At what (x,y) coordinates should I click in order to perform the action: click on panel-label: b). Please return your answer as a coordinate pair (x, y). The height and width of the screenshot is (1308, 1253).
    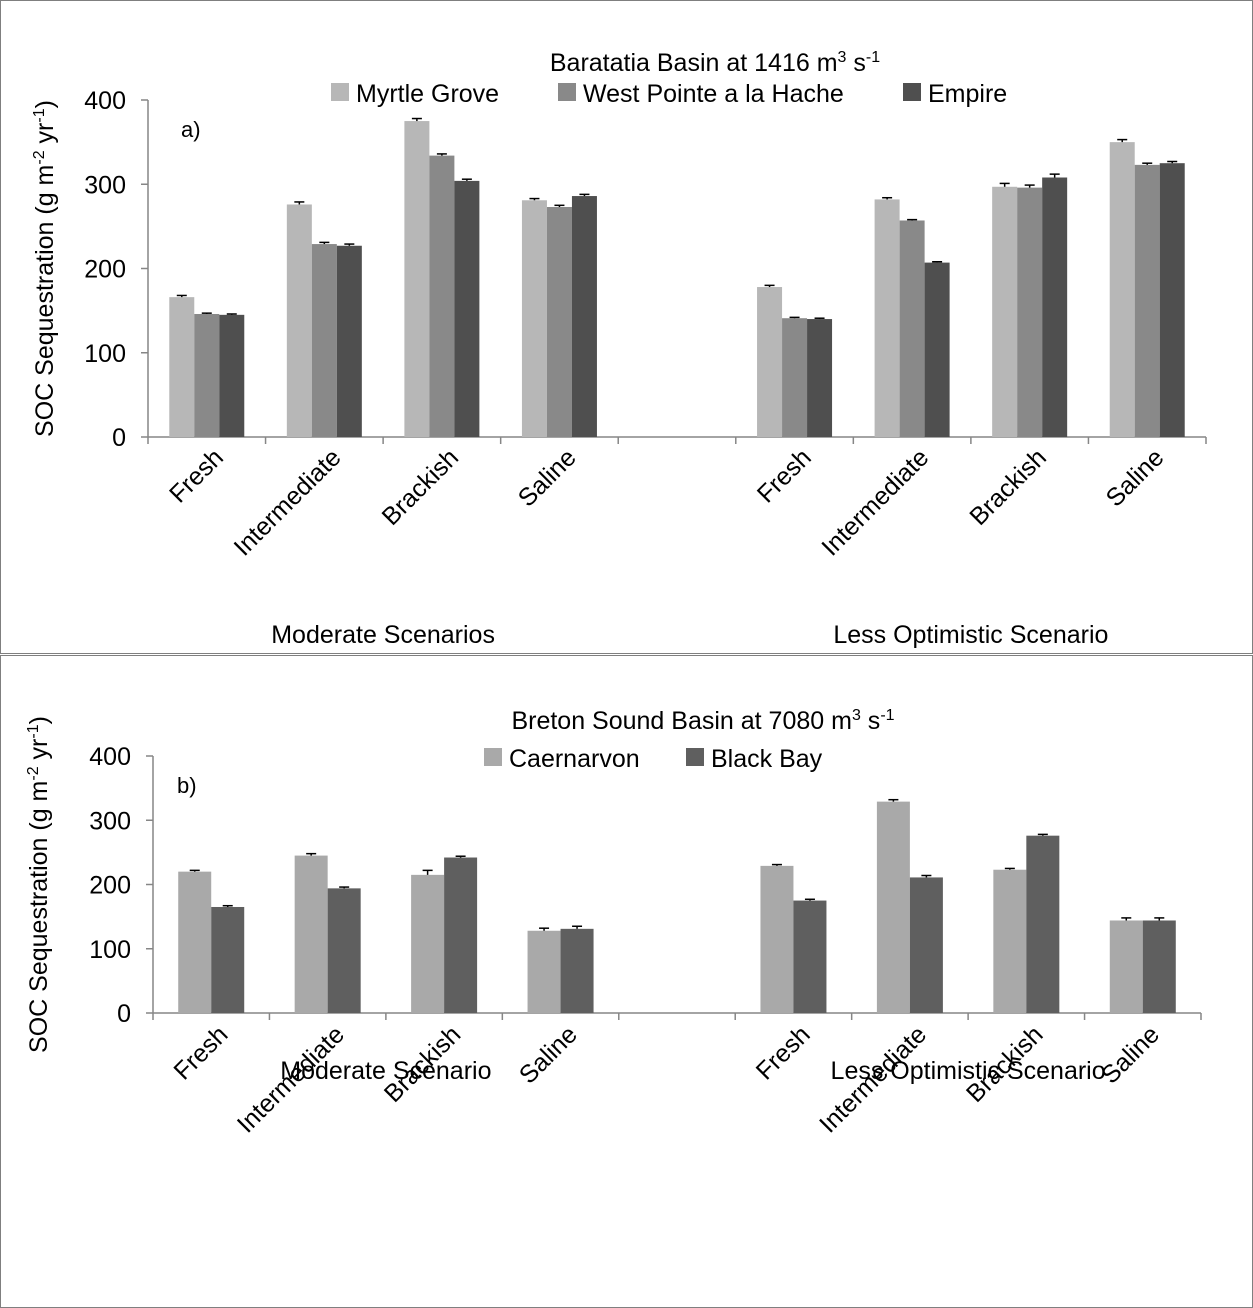
    Looking at the image, I should click on (187, 785).